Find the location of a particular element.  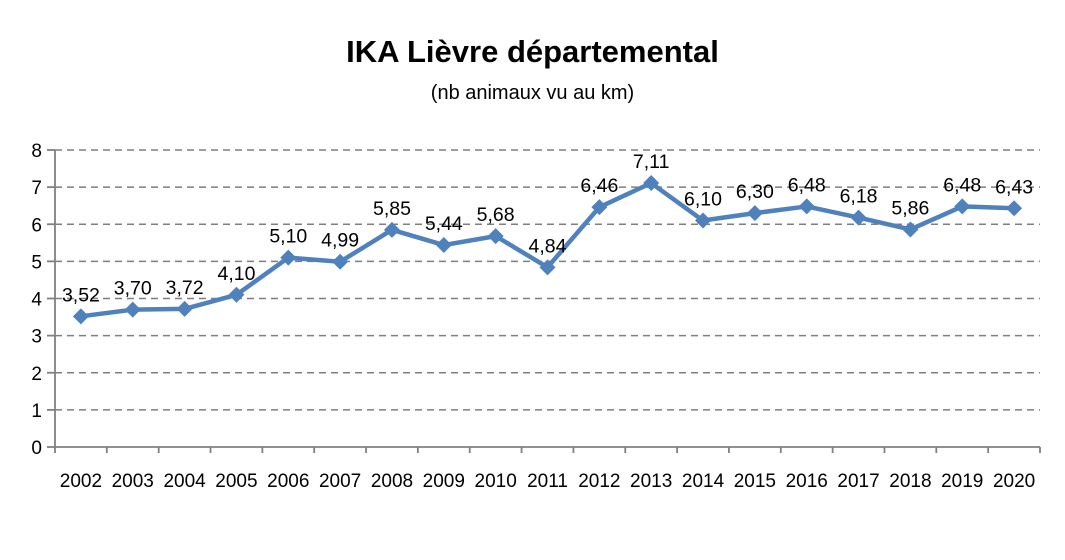

x-axis-label-2010: 2010 is located at coordinates (496, 481).